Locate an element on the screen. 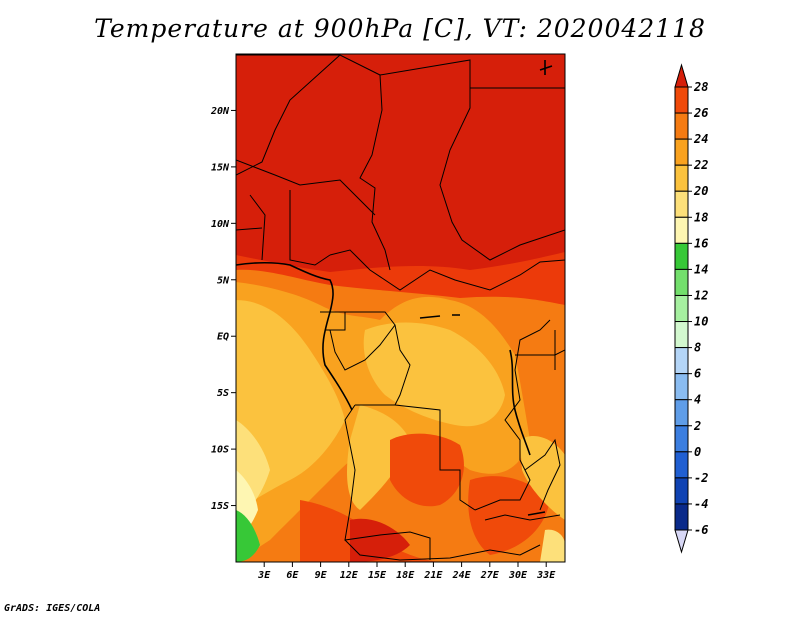  colorbar-label: -2 is located at coordinates (701, 478).